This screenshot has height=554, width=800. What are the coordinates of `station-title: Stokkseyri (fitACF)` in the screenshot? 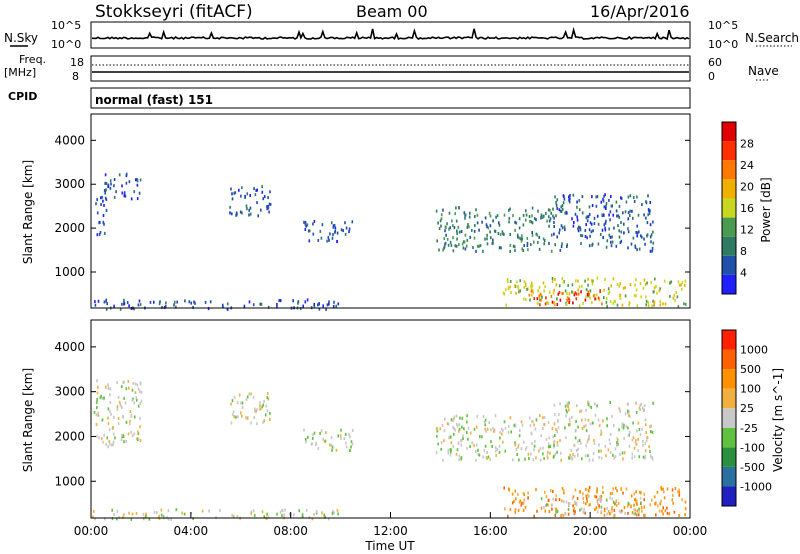 It's located at (174, 12).